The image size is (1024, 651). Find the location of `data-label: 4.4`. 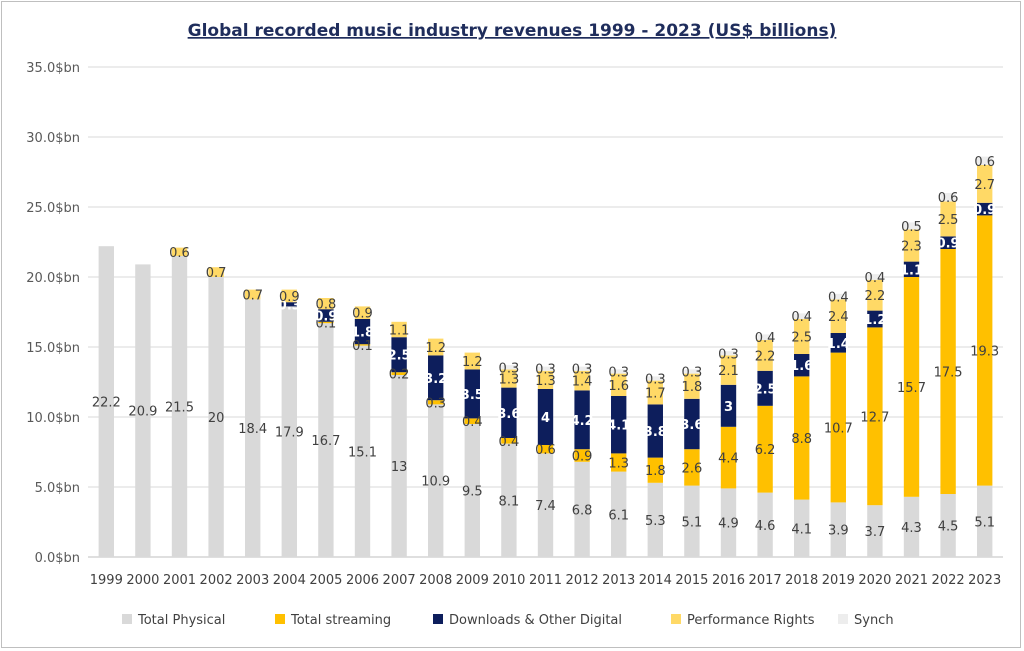

data-label: 4.4 is located at coordinates (728, 459).